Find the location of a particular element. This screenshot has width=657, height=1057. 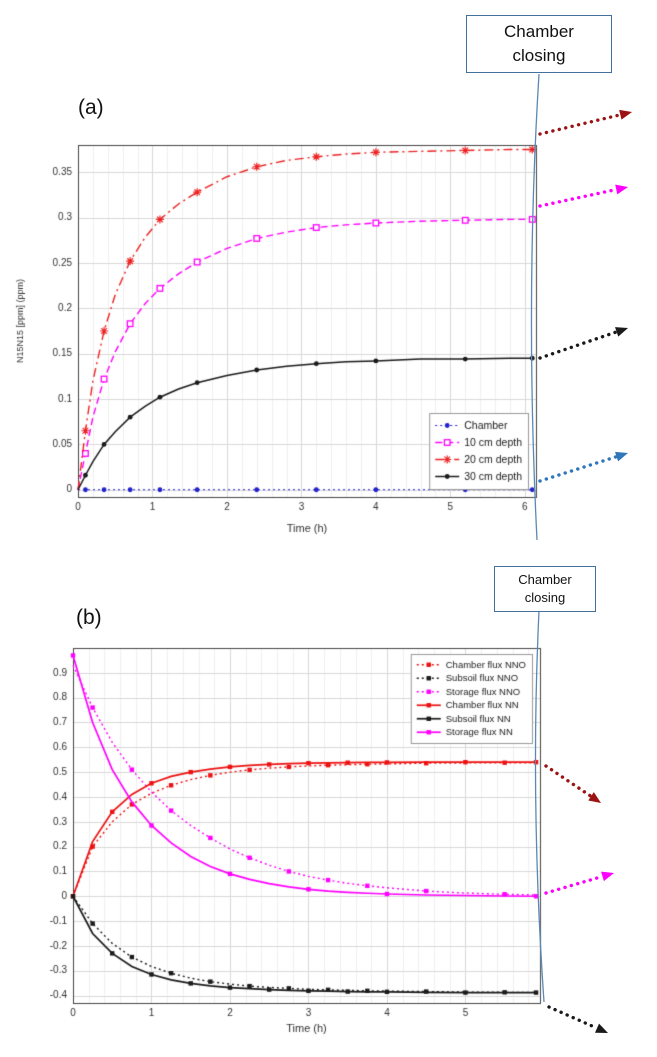

panel-label-a: (a) is located at coordinates (91, 107).